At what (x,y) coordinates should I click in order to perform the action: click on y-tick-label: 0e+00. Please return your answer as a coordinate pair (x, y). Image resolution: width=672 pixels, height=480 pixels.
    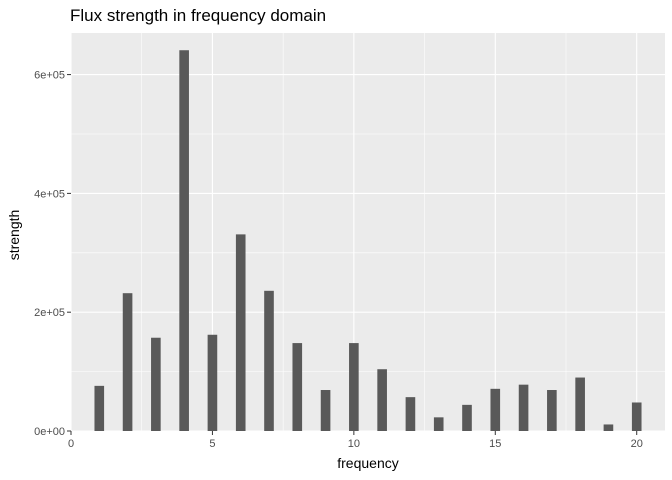
    Looking at the image, I should click on (49, 432).